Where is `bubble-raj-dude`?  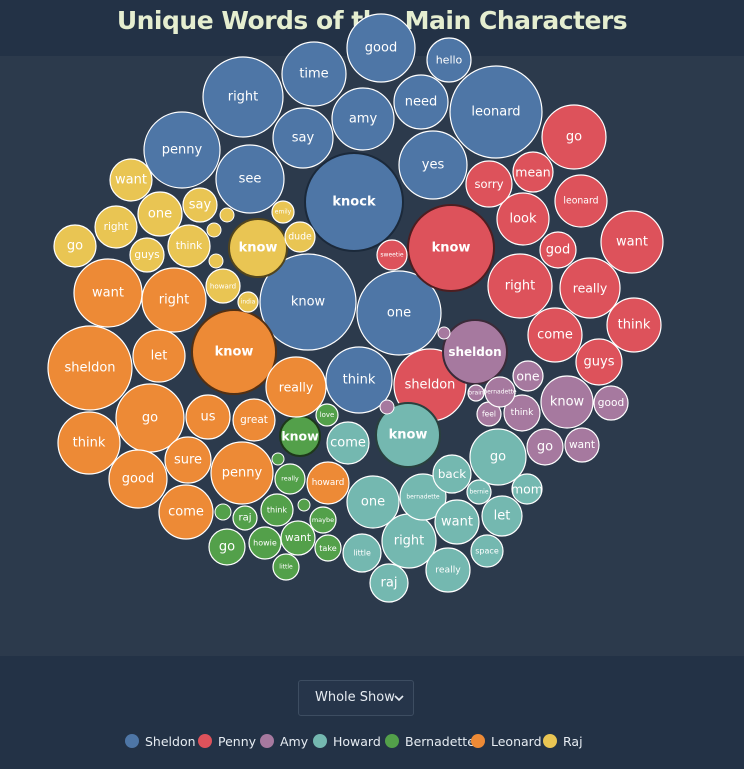 bubble-raj-dude is located at coordinates (300, 237).